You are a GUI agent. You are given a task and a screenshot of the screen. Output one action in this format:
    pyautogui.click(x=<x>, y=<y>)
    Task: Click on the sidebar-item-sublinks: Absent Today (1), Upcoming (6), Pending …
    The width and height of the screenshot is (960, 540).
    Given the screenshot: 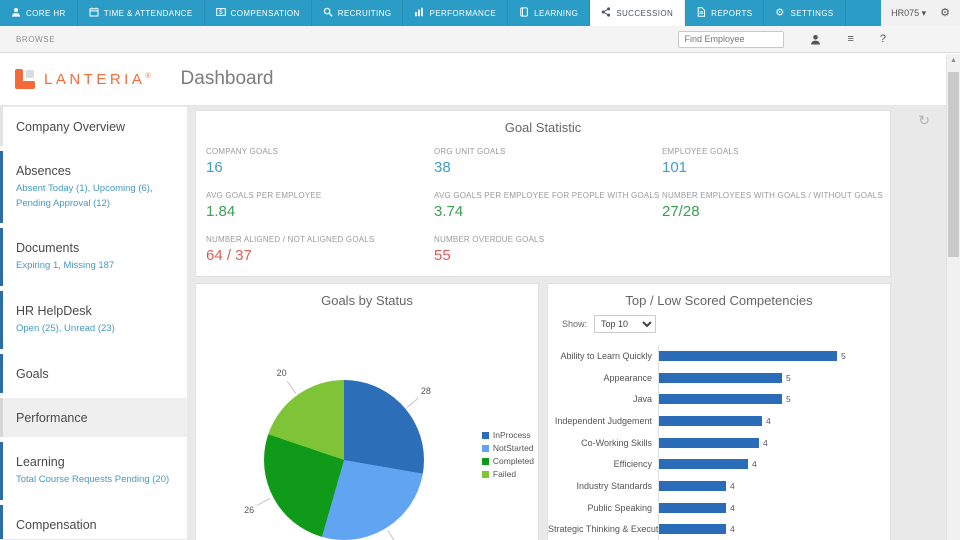 What is the action you would take?
    pyautogui.click(x=84, y=196)
    